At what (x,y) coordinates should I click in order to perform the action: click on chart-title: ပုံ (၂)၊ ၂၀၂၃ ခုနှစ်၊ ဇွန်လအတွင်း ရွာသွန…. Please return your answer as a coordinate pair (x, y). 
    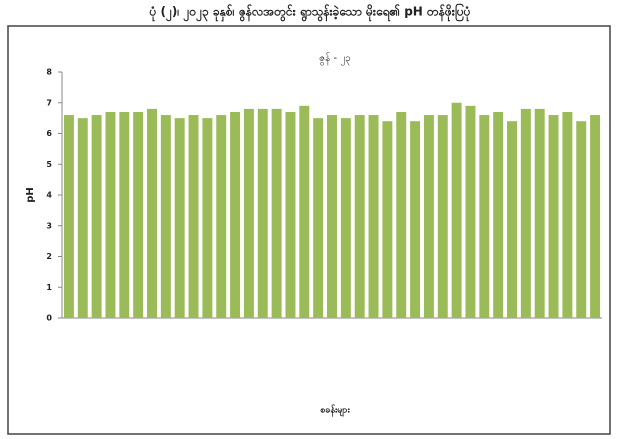
    Looking at the image, I should click on (309, 12).